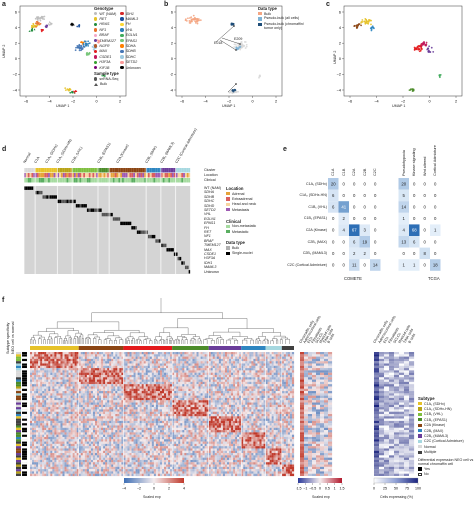  I want to click on gene-label: Unknown, so click(211, 271).